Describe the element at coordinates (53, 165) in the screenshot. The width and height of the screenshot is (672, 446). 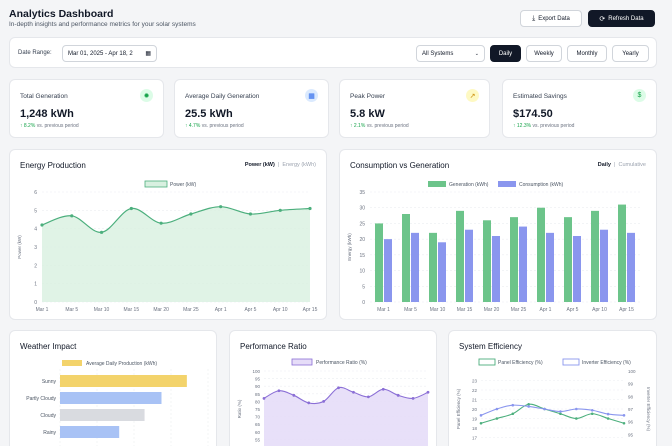
I see `card-title: Energy Production` at that location.